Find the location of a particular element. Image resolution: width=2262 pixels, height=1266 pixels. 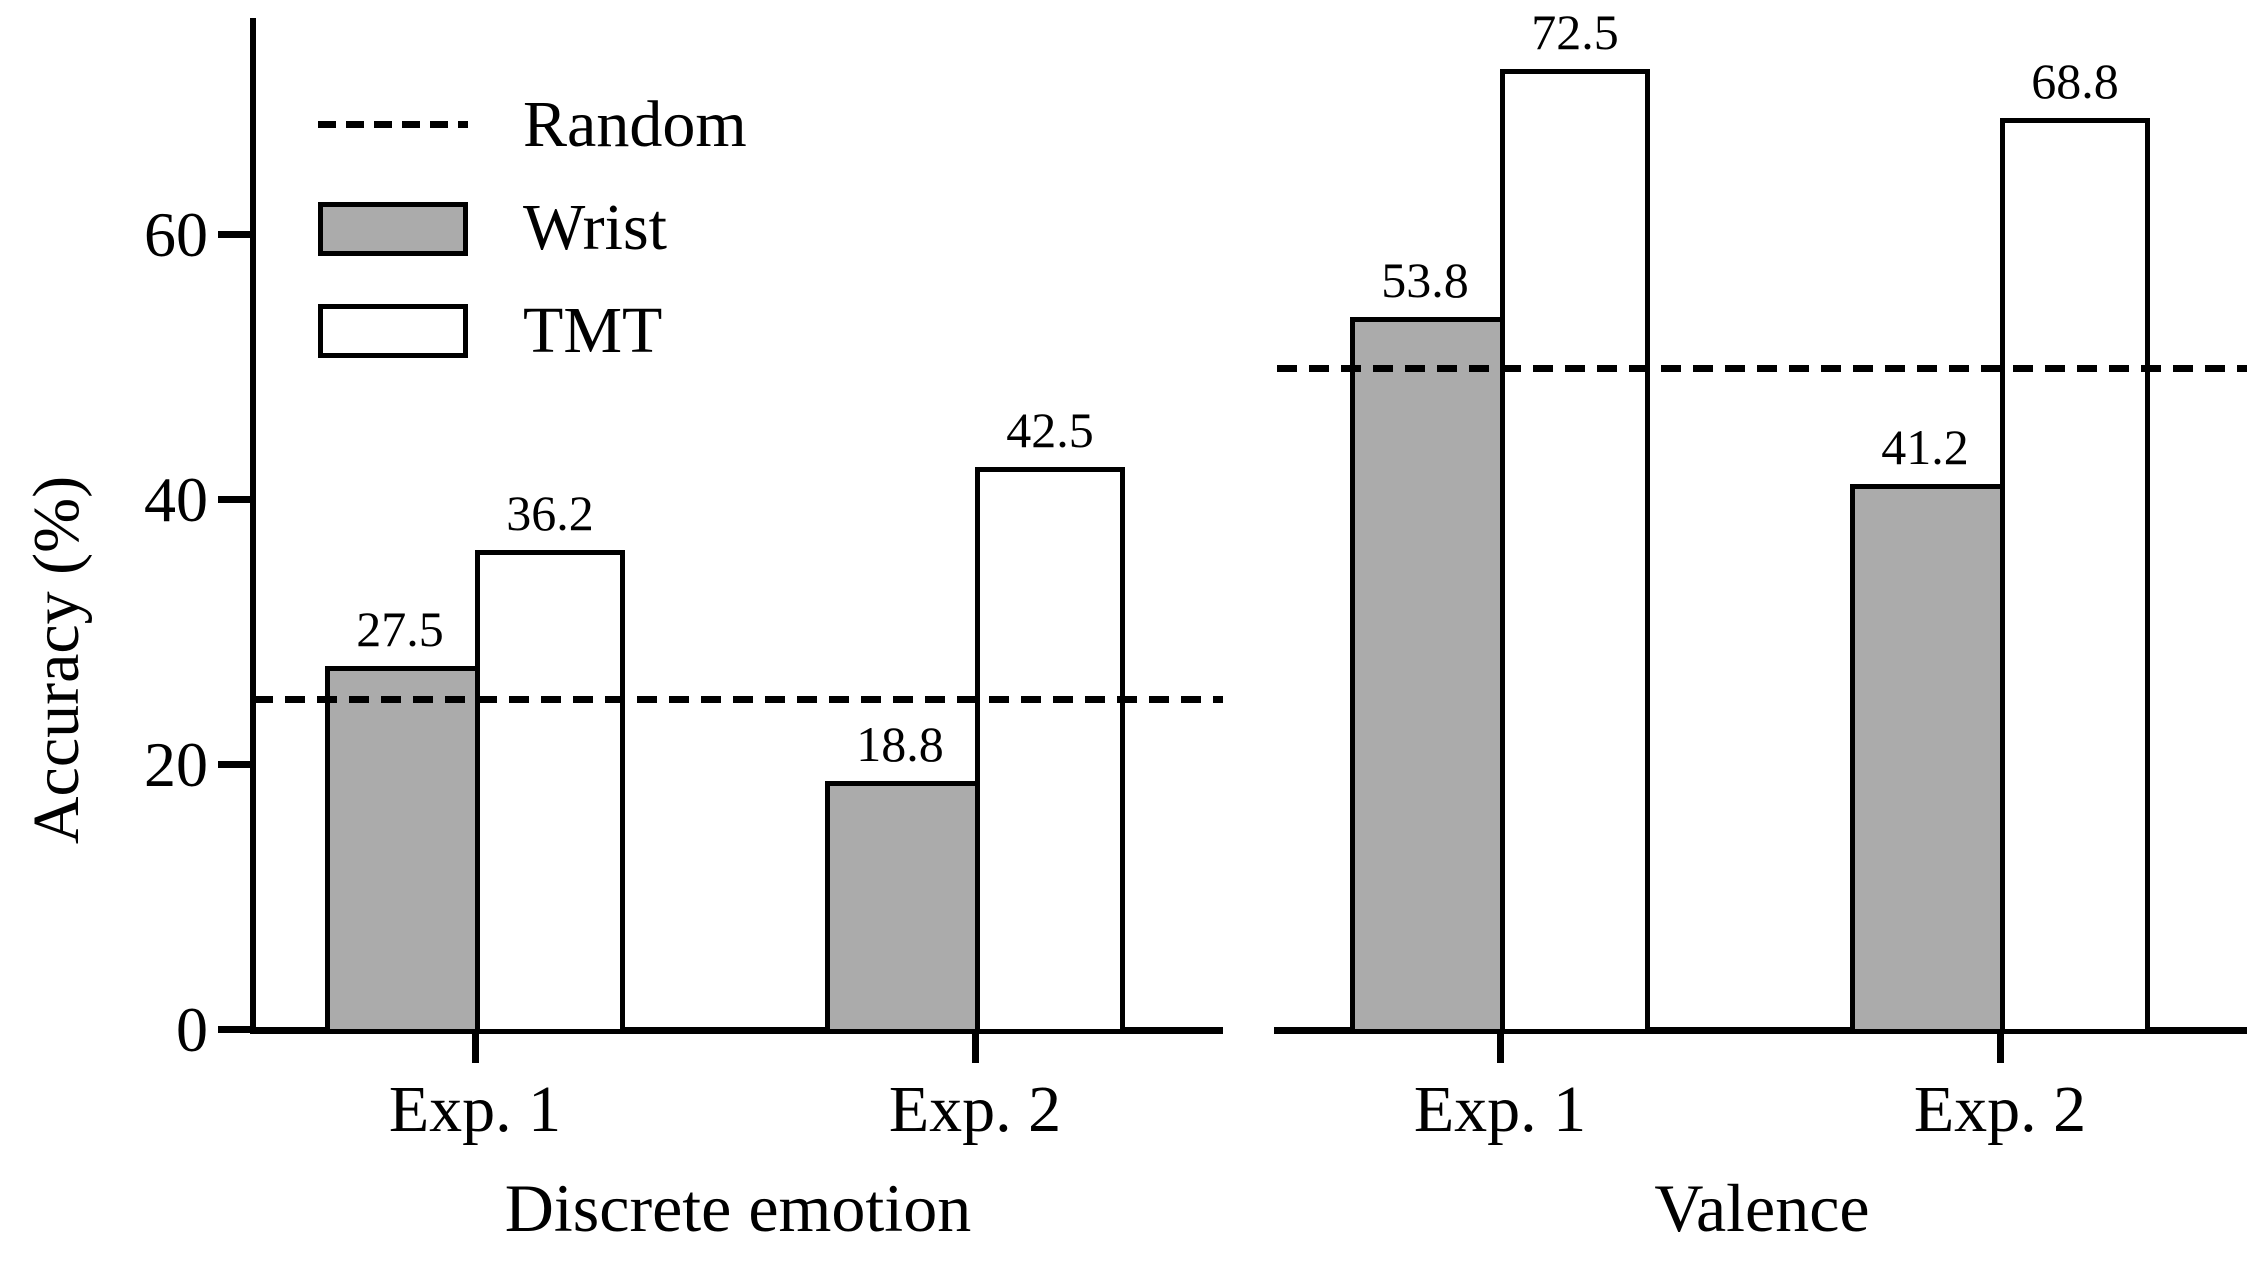

y-tick-label-60: 60 is located at coordinates (176, 234).